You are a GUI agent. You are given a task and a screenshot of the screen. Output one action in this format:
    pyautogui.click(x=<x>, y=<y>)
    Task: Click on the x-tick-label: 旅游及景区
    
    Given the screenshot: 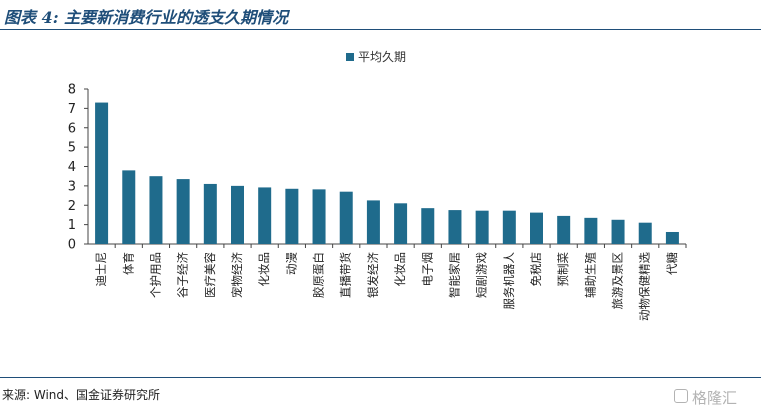 What is the action you would take?
    pyautogui.click(x=618, y=281)
    